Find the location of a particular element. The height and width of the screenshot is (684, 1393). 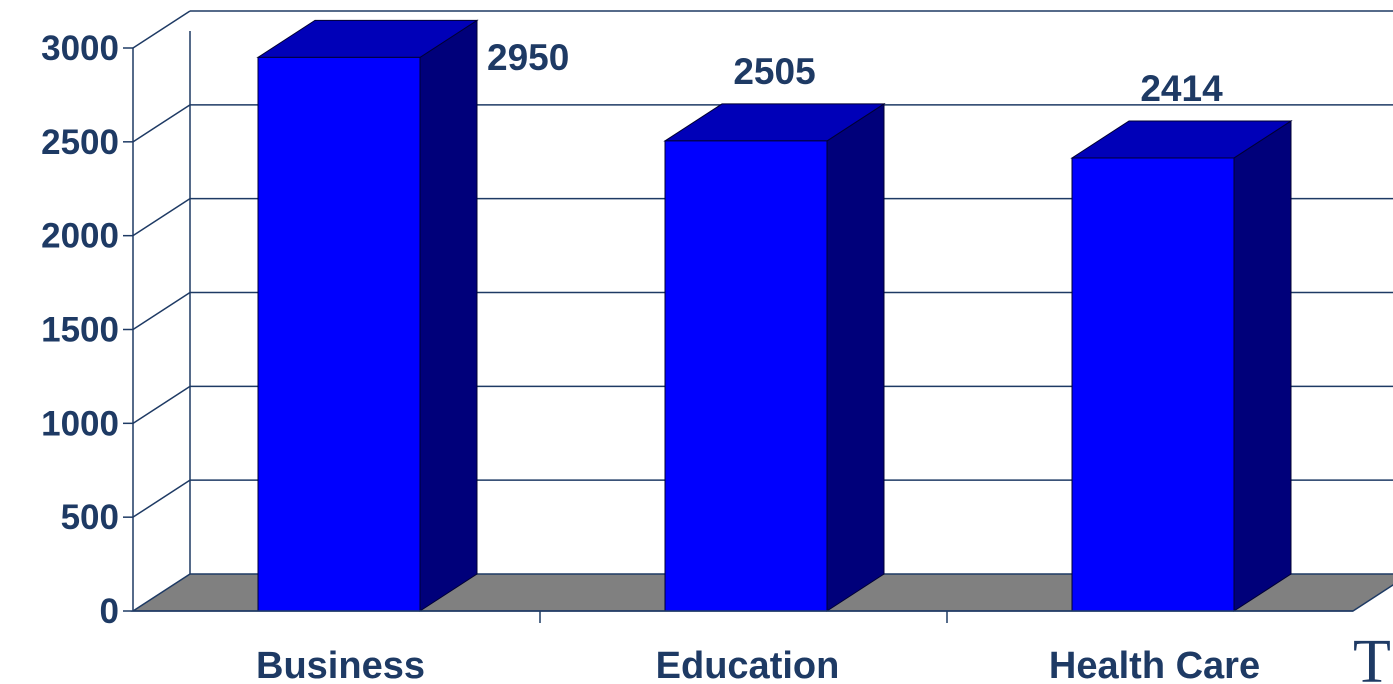

y-tick-label: 1500 is located at coordinates (80, 330).